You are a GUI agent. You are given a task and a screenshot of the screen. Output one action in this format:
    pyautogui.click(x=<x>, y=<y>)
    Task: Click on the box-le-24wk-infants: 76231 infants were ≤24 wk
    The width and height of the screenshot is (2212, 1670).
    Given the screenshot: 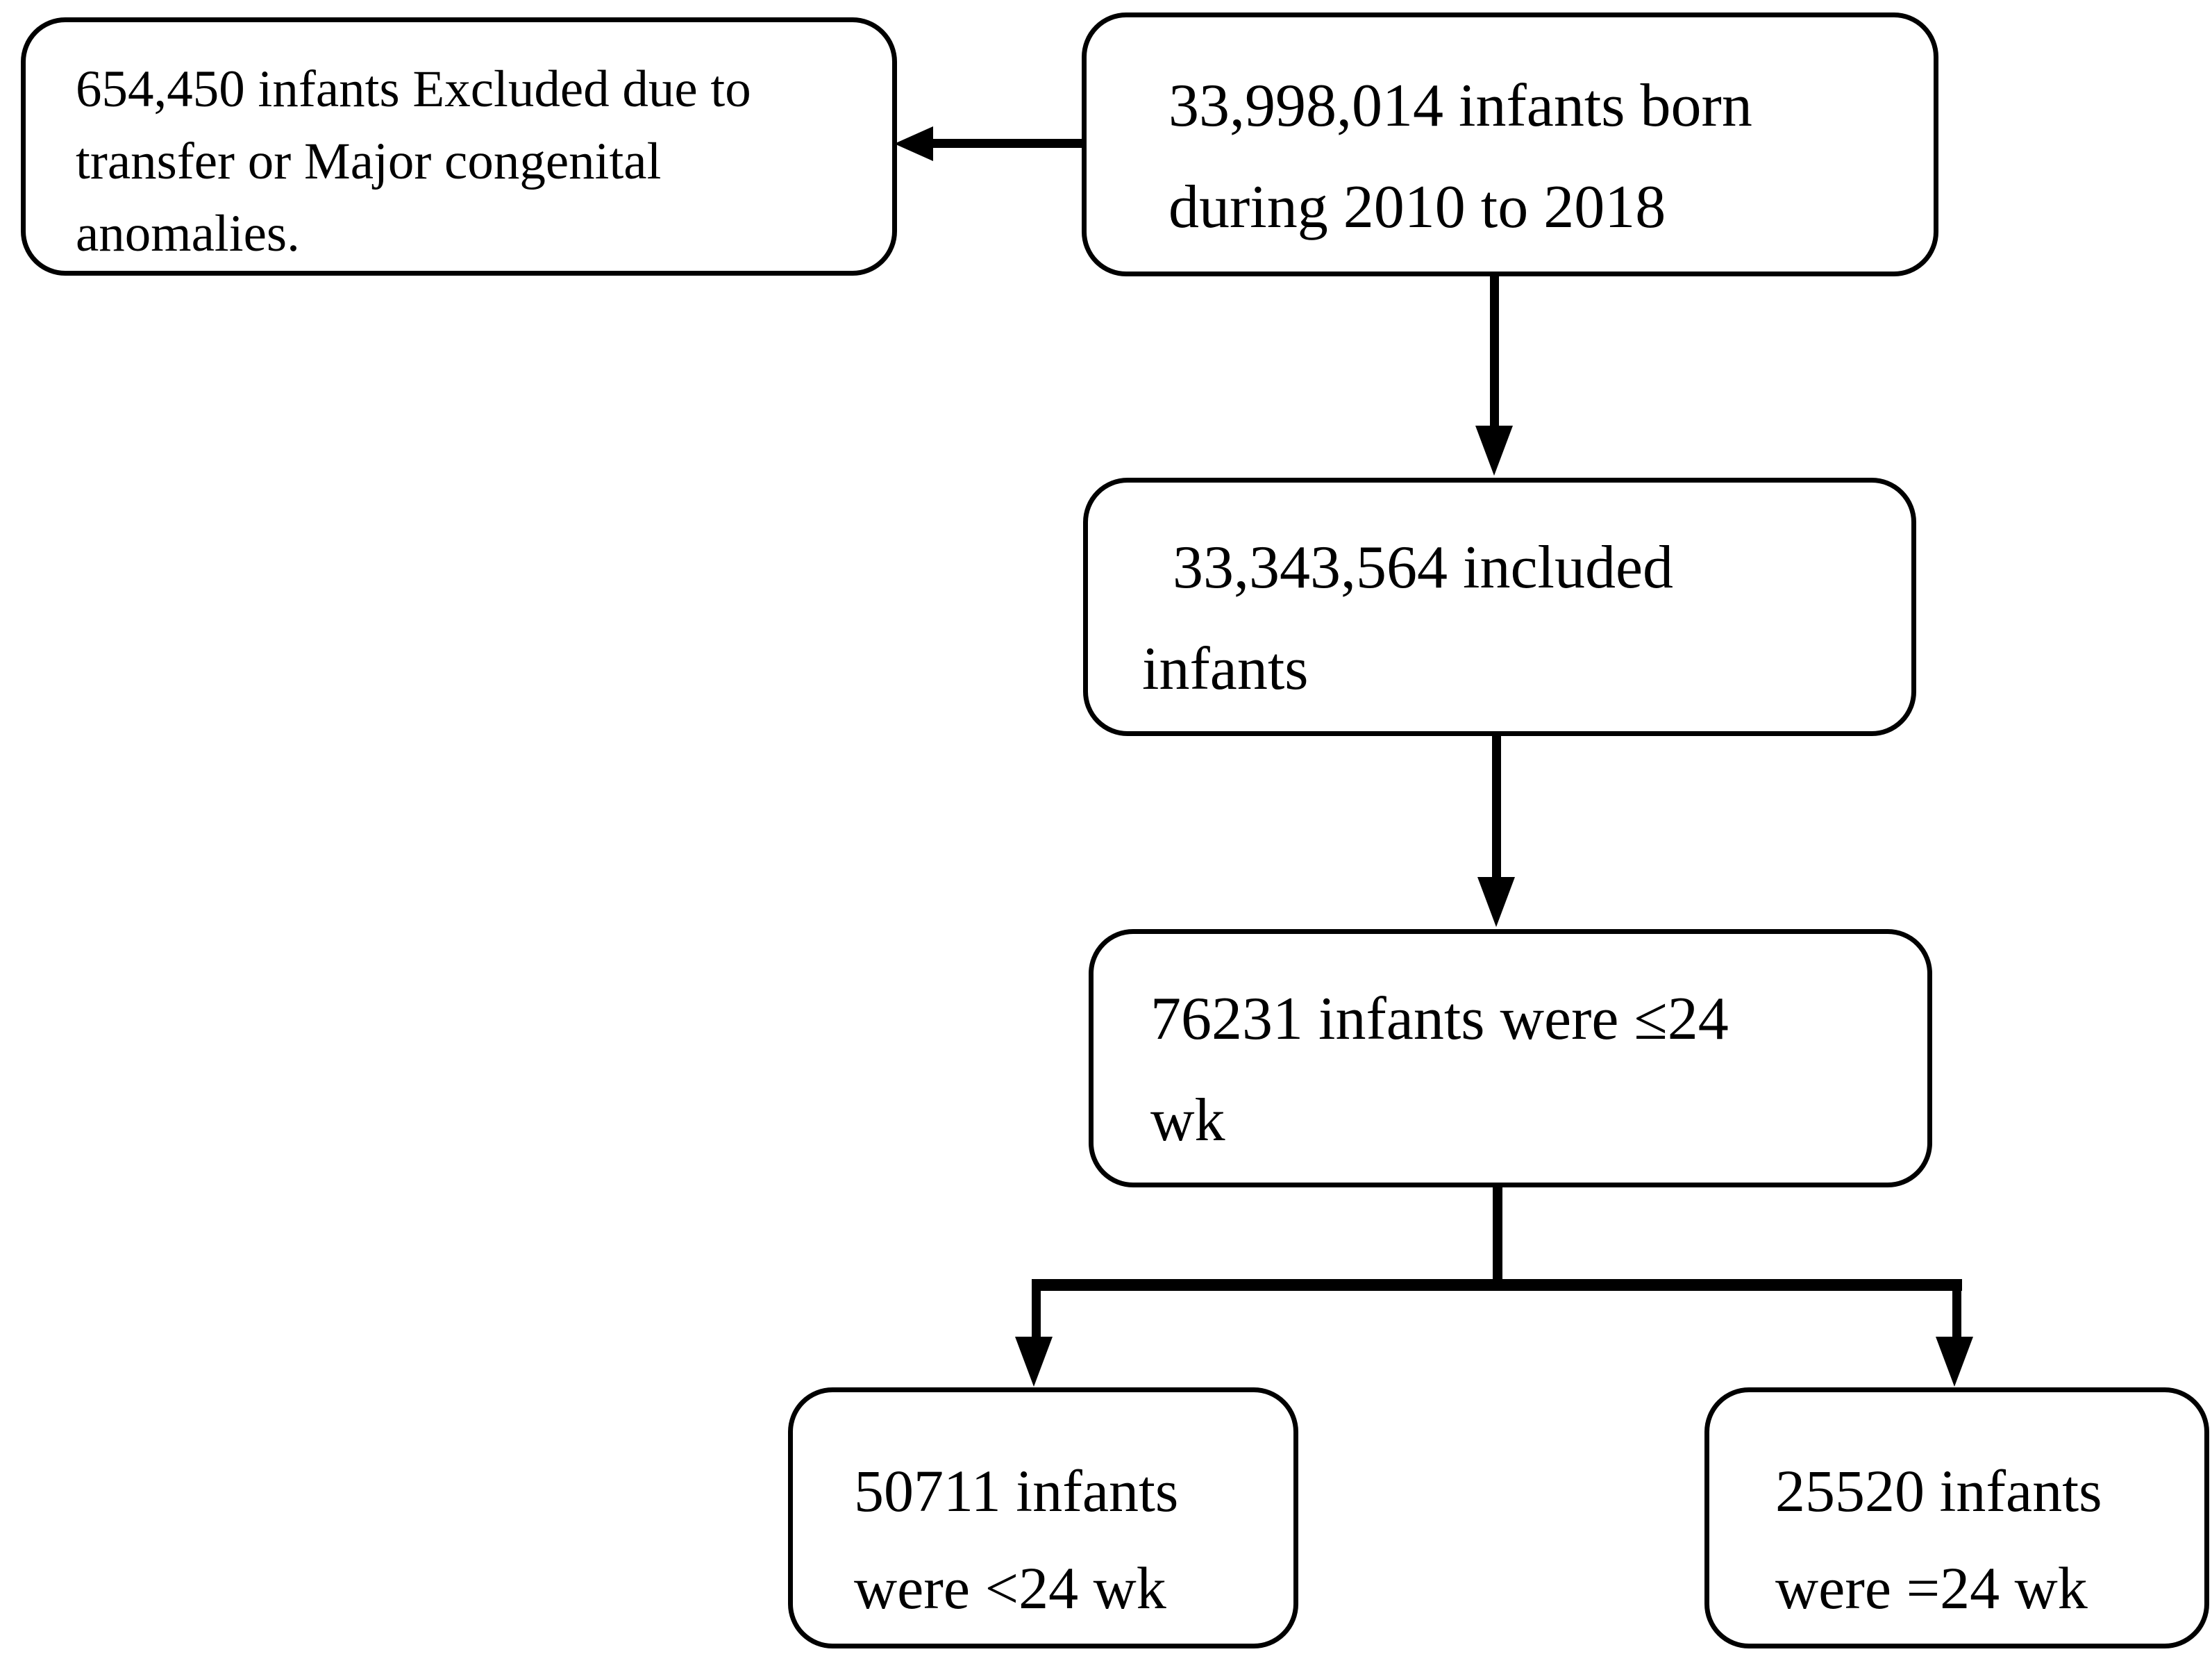 What is the action you would take?
    pyautogui.click(x=1510, y=1058)
    